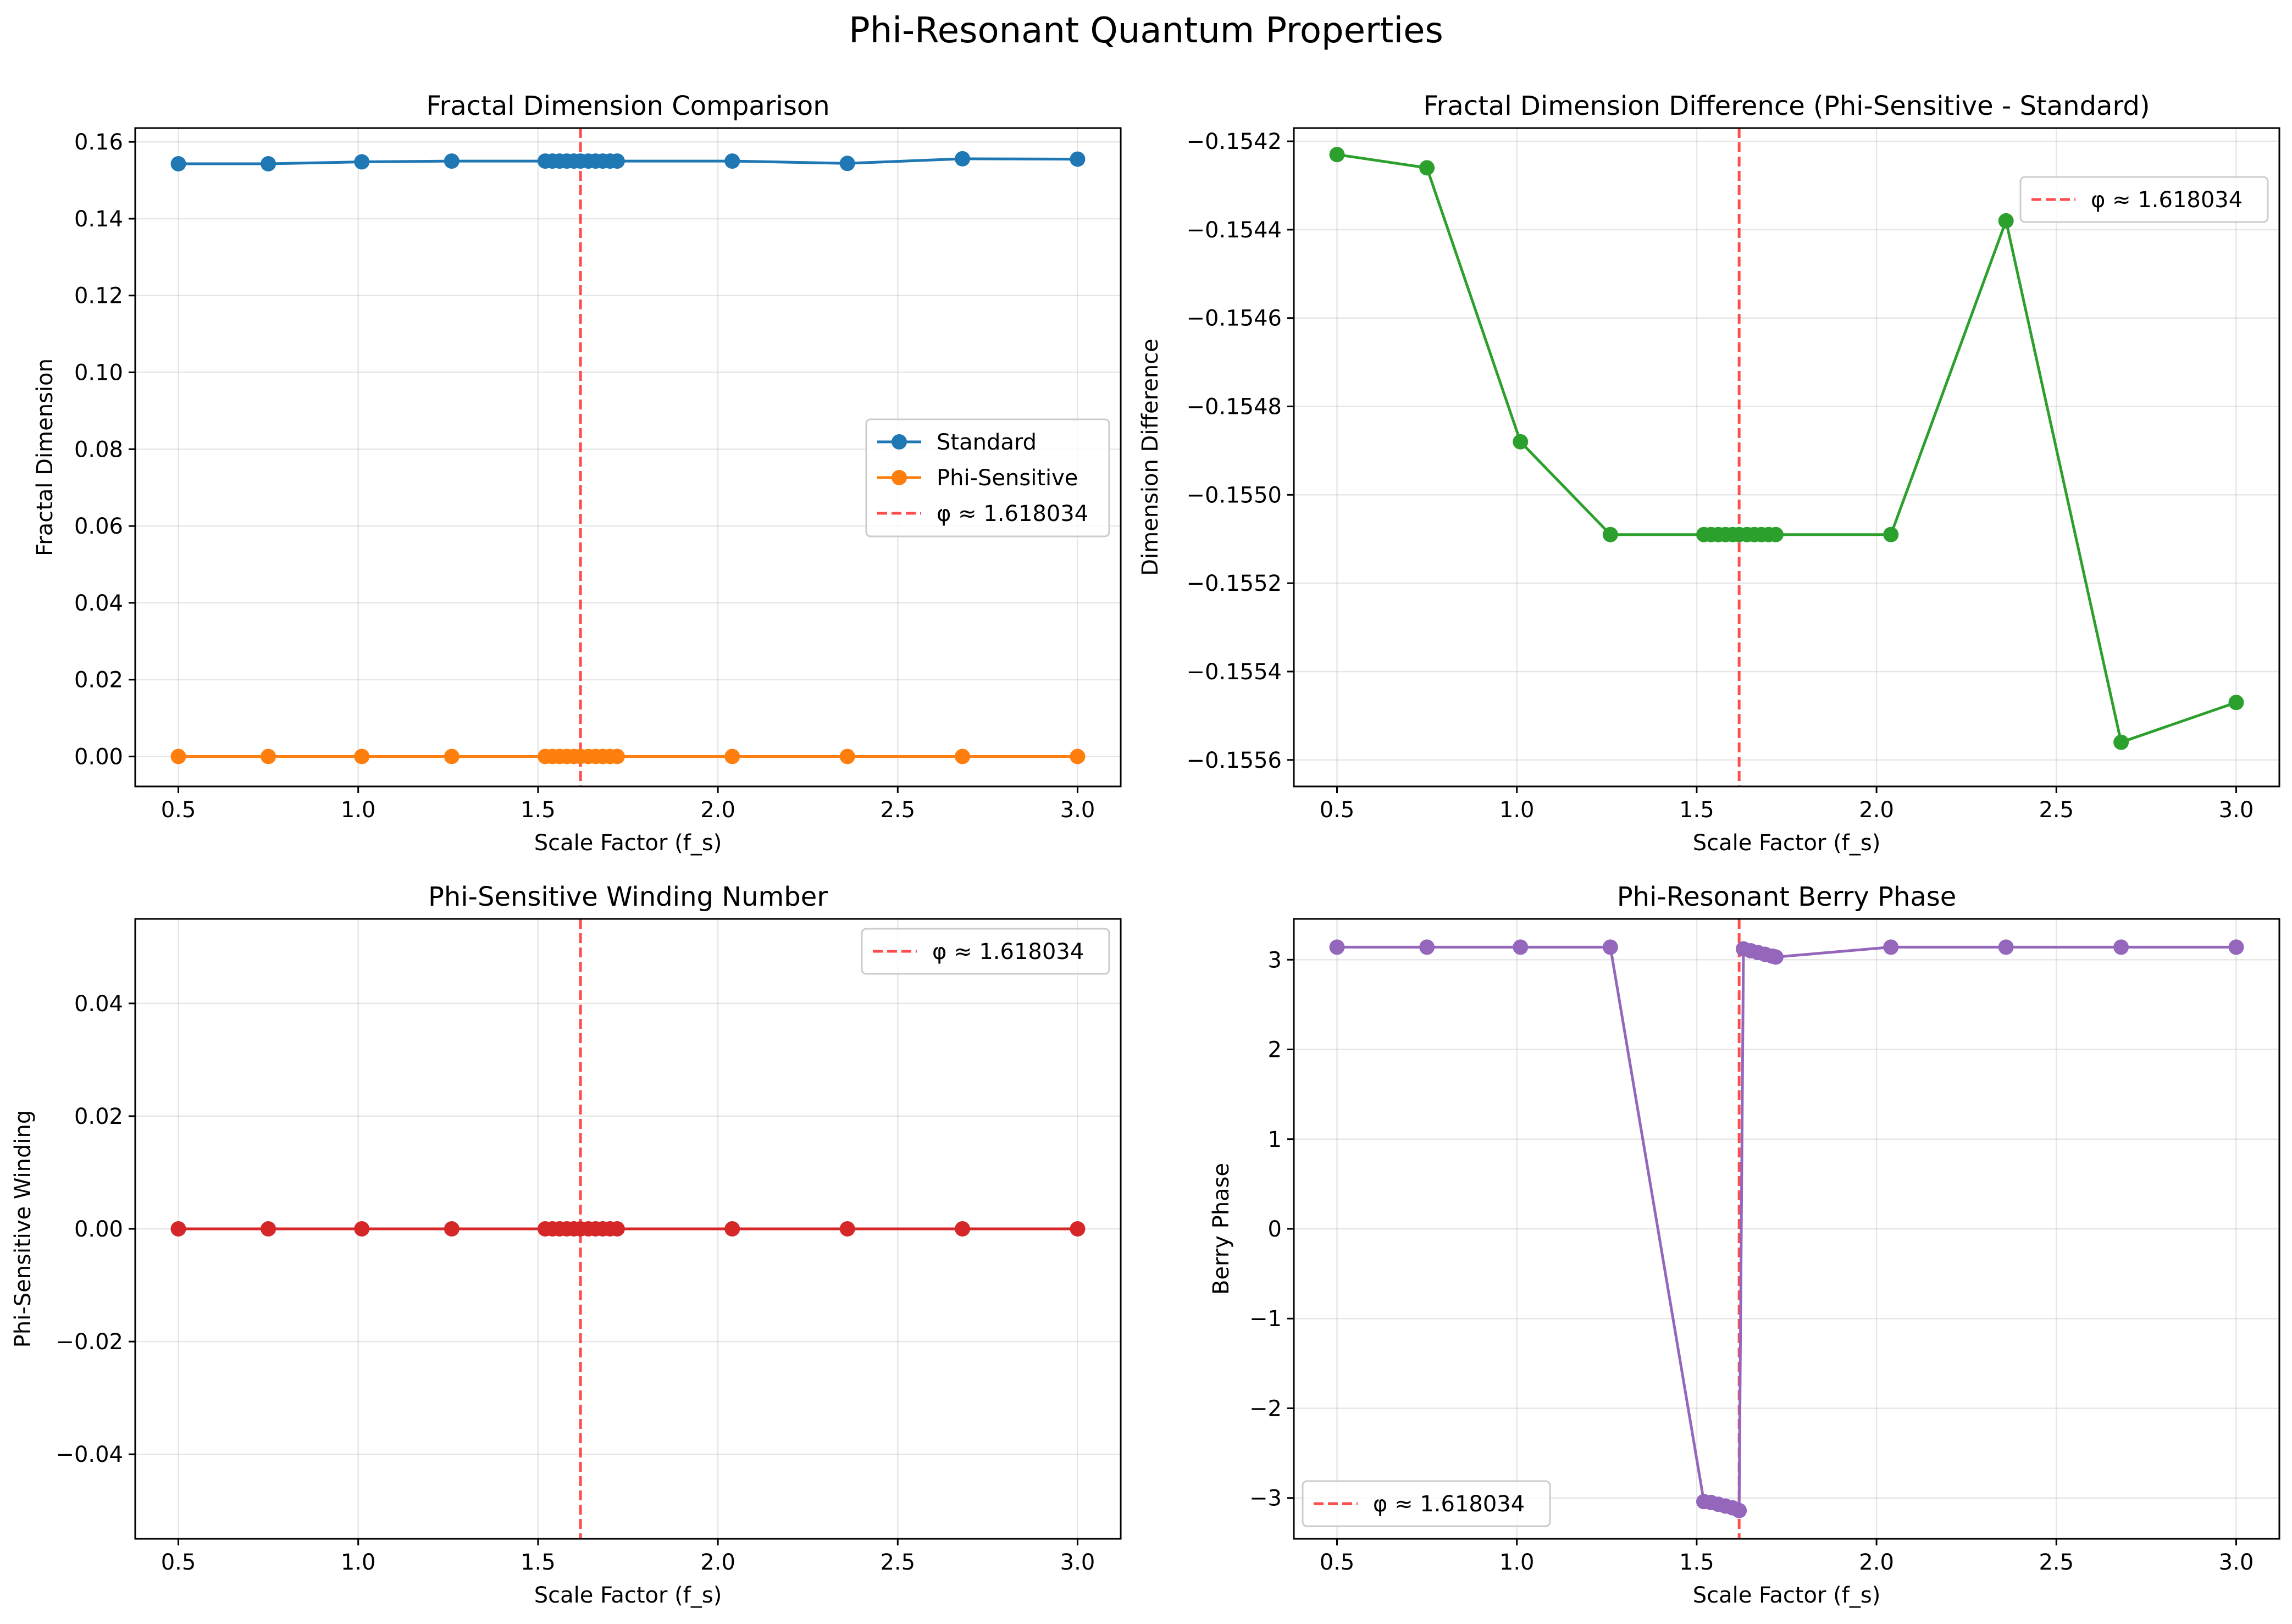  Describe the element at coordinates (1275, 960) in the screenshot. I see `y-tick-label: 3` at that location.